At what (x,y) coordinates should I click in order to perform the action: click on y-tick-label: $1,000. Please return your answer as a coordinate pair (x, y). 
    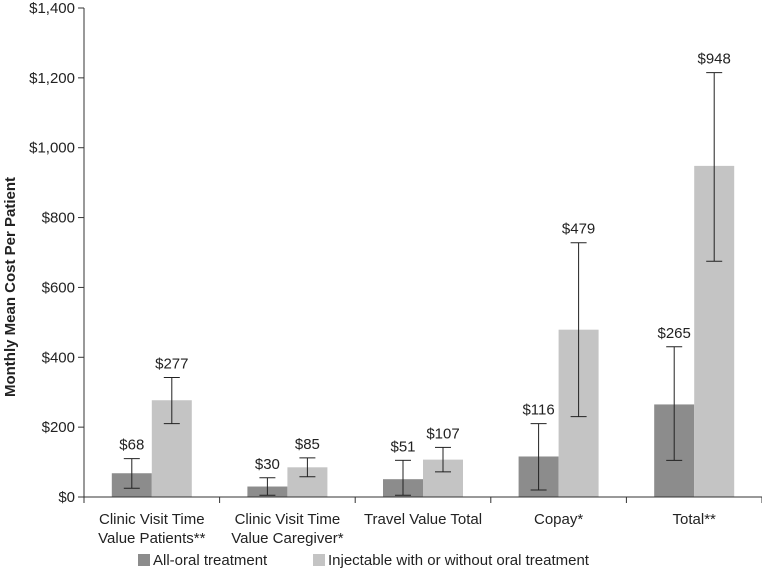
    Looking at the image, I should click on (52, 148).